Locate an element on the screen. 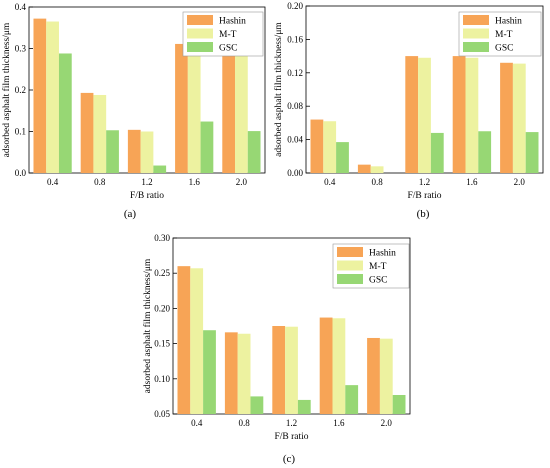 This screenshot has width=550, height=468. y-tick-label: 0.4 is located at coordinates (21, 7).